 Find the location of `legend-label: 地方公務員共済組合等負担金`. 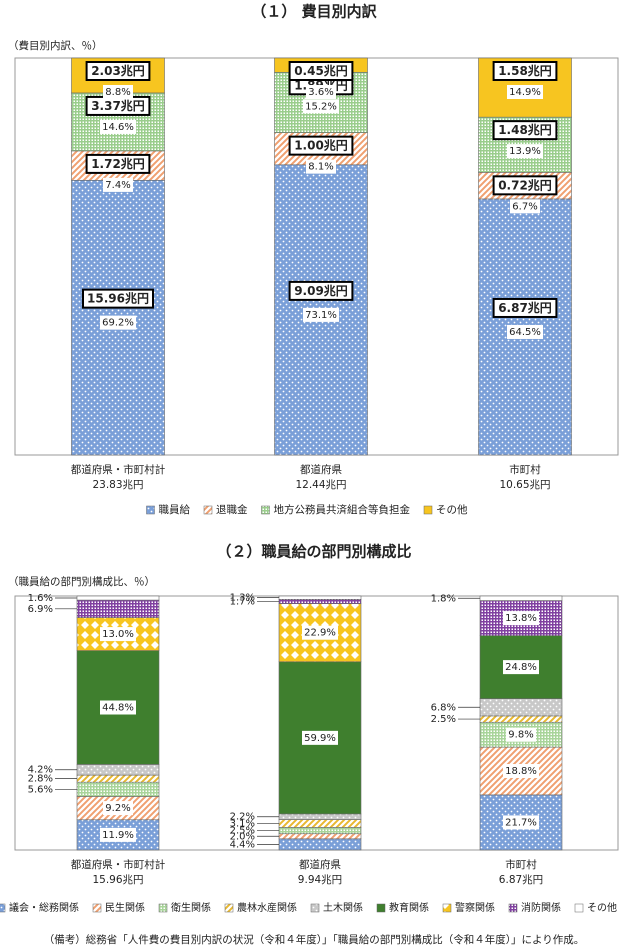

legend-label: 地方公務員共済組合等負担金 is located at coordinates (342, 509).